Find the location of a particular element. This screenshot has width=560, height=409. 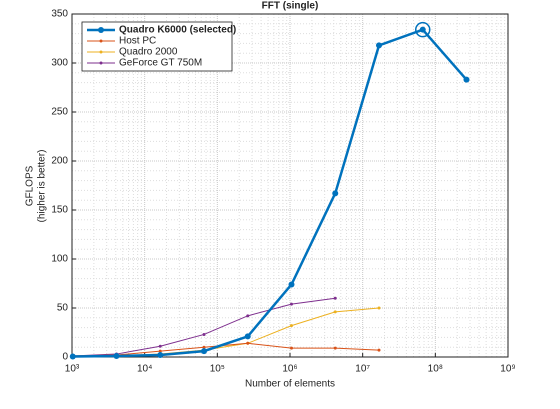

chart-title: FFT (single) is located at coordinates (290, 6).